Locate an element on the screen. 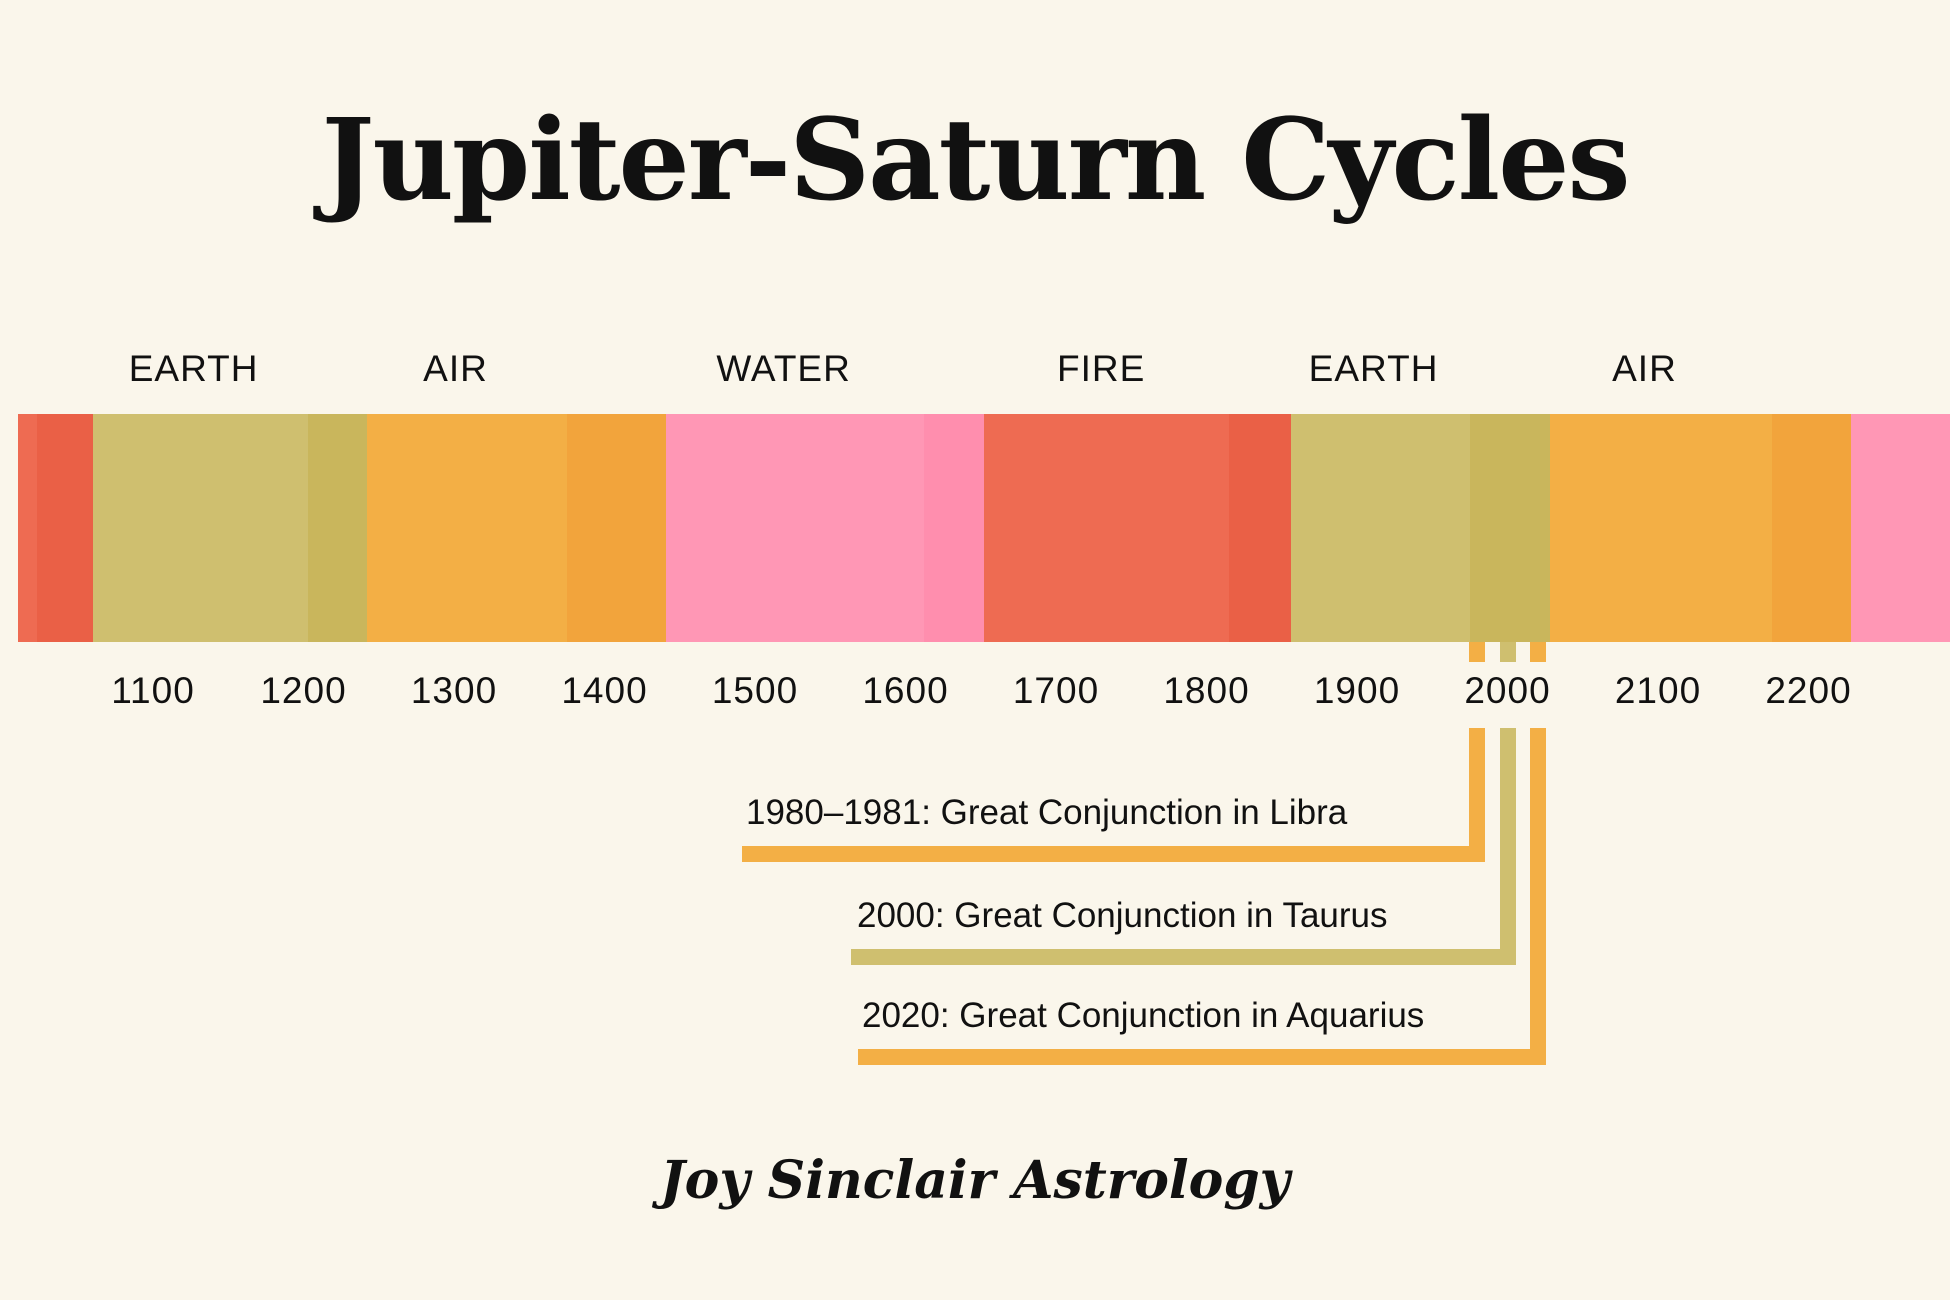 The image size is (1950, 1300). band-water-late is located at coordinates (953, 528).